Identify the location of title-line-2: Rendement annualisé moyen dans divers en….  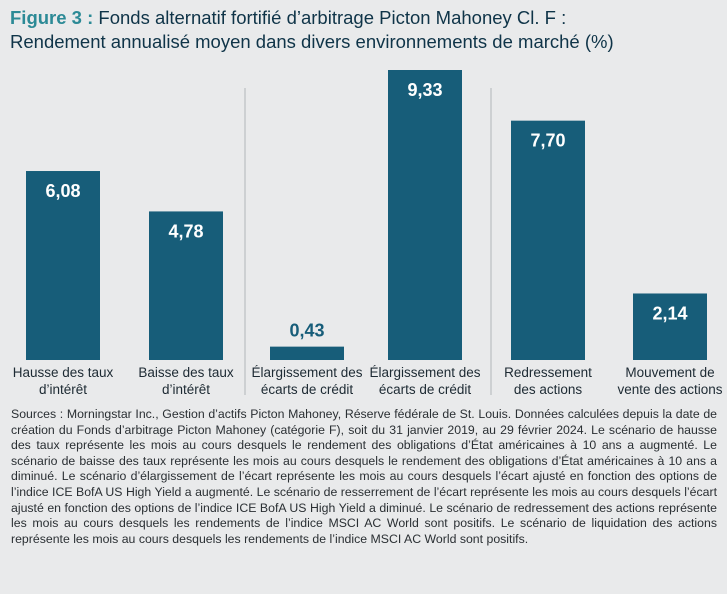
(312, 41).